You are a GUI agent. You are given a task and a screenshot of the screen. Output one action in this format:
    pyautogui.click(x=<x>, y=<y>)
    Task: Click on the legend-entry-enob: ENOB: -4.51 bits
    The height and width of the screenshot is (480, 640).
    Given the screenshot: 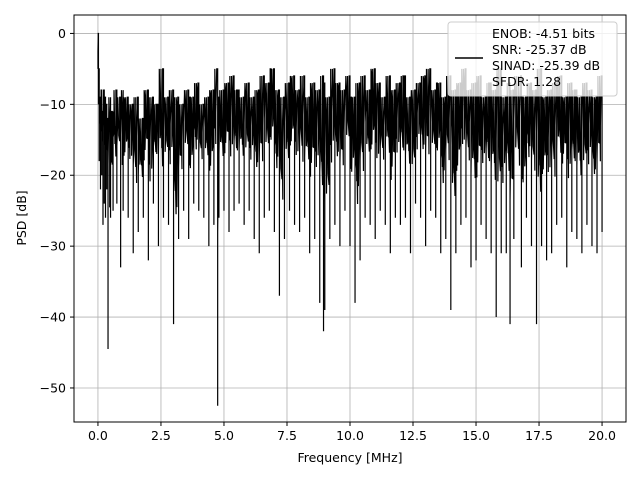 What is the action you would take?
    pyautogui.click(x=543, y=33)
    